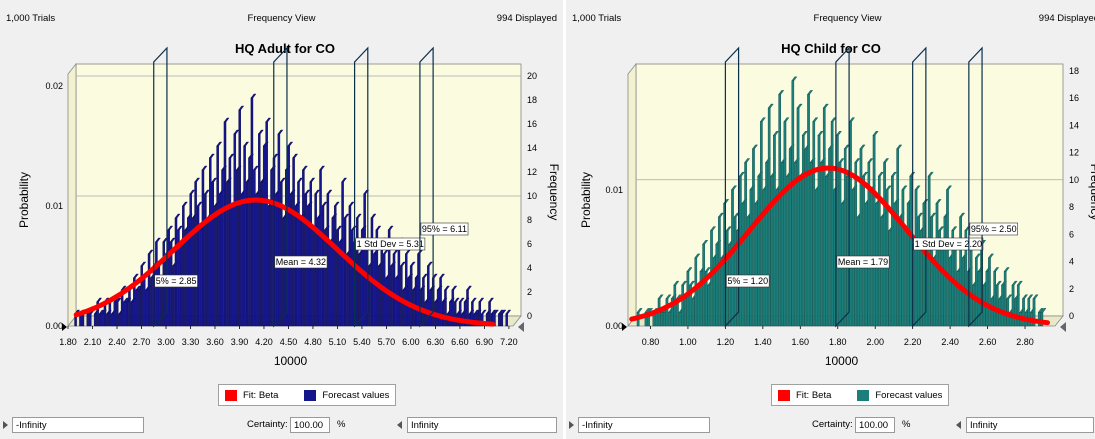 Image resolution: width=1095 pixels, height=439 pixels. I want to click on fit-legend-label: Fit: Beta, so click(814, 395).